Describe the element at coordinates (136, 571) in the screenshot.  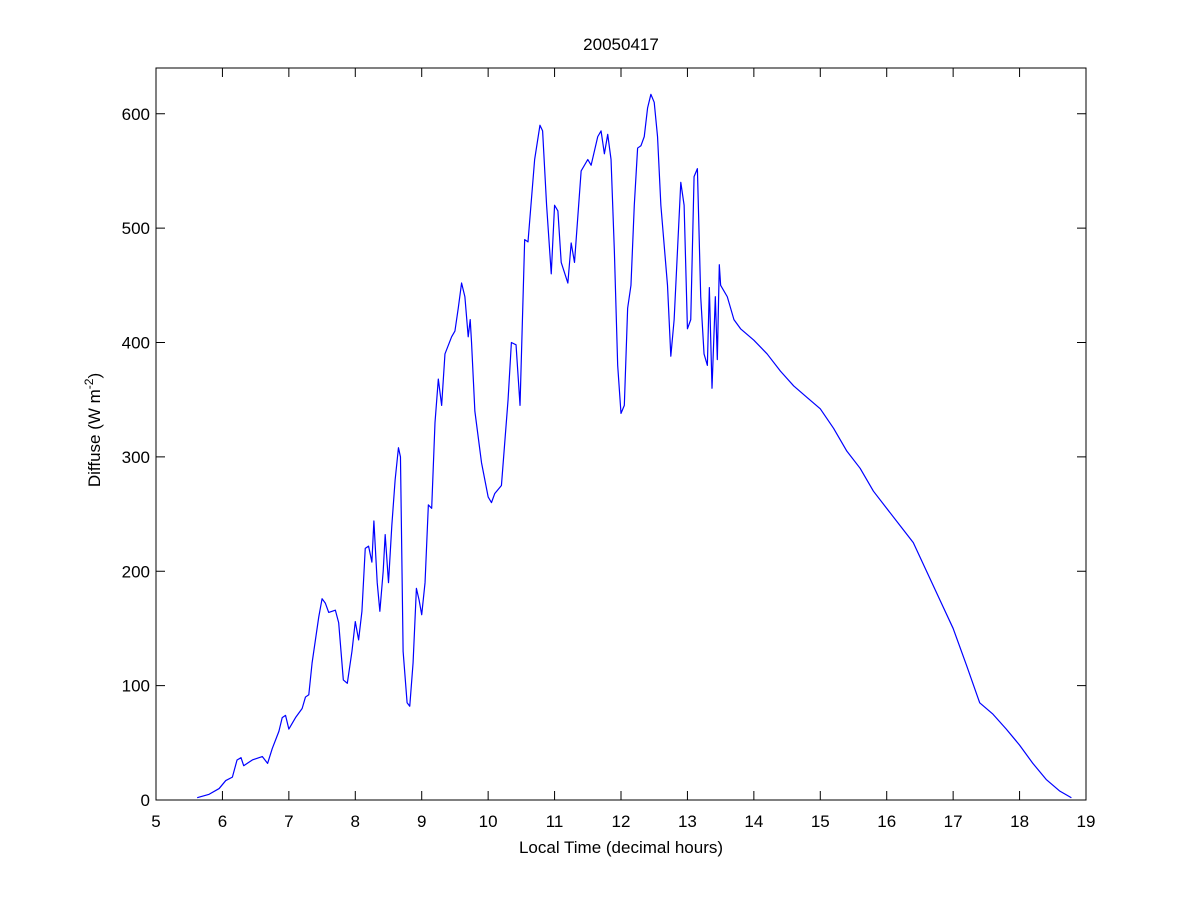
I see `y-tick-label: 200` at that location.